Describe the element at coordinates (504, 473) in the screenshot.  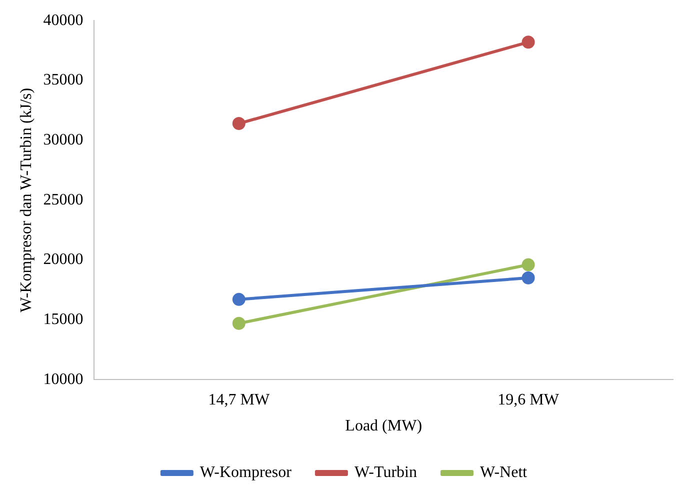
I see `legend-label: W-Nett` at that location.